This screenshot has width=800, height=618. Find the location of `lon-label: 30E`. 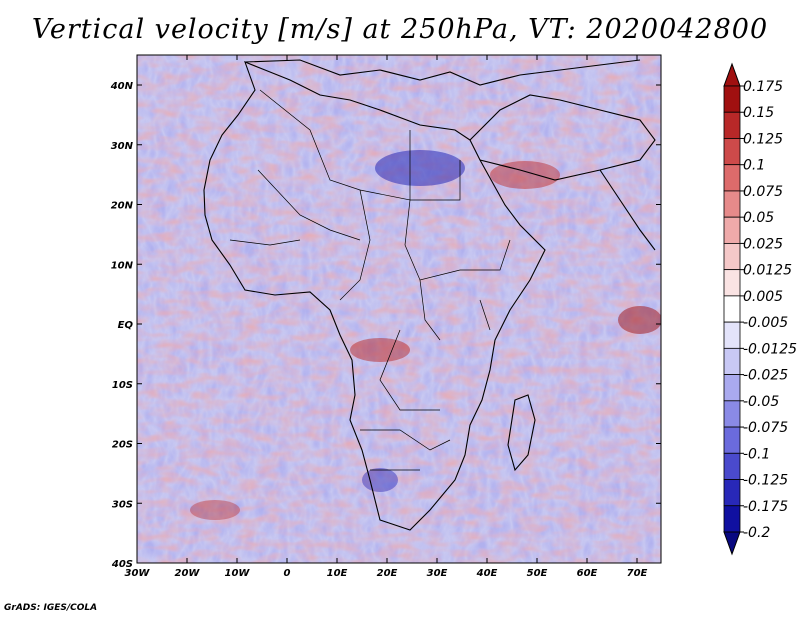

lon-label: 30E is located at coordinates (437, 573).